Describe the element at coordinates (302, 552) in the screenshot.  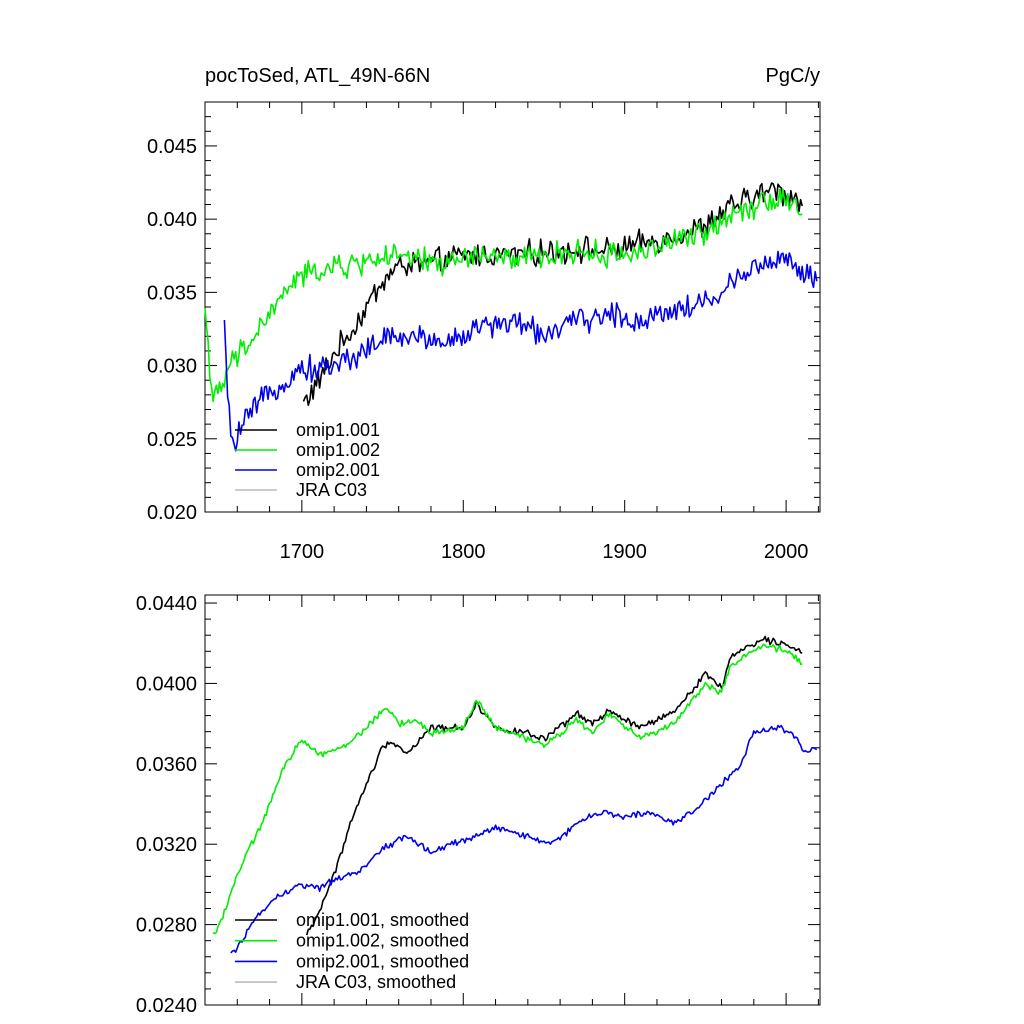
I see `x-tick-label: 1700` at that location.